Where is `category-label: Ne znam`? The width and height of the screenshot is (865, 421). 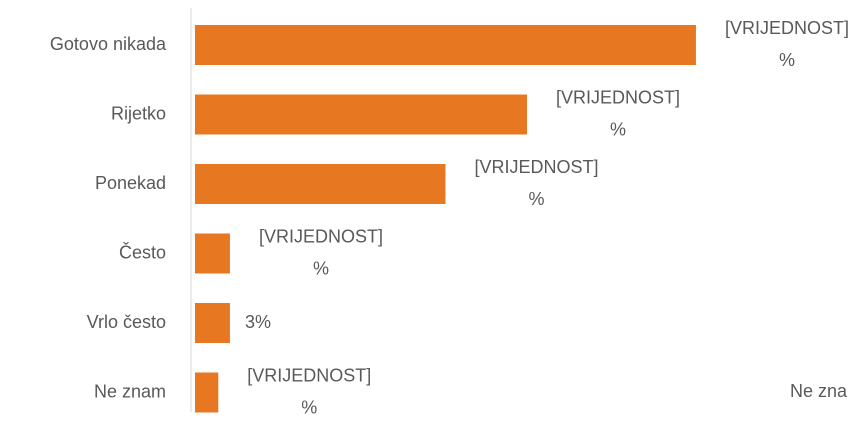 category-label: Ne znam is located at coordinates (130, 391).